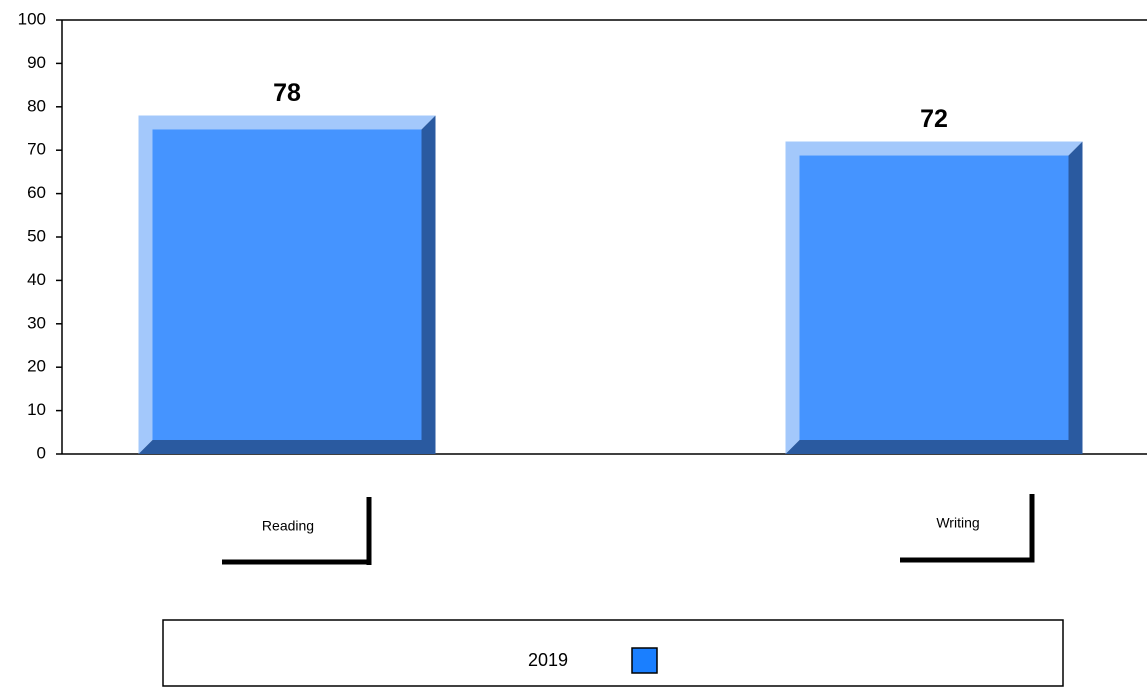 The image size is (1147, 687). What do you see at coordinates (288, 526) in the screenshot?
I see `x-tick-label: Reading` at bounding box center [288, 526].